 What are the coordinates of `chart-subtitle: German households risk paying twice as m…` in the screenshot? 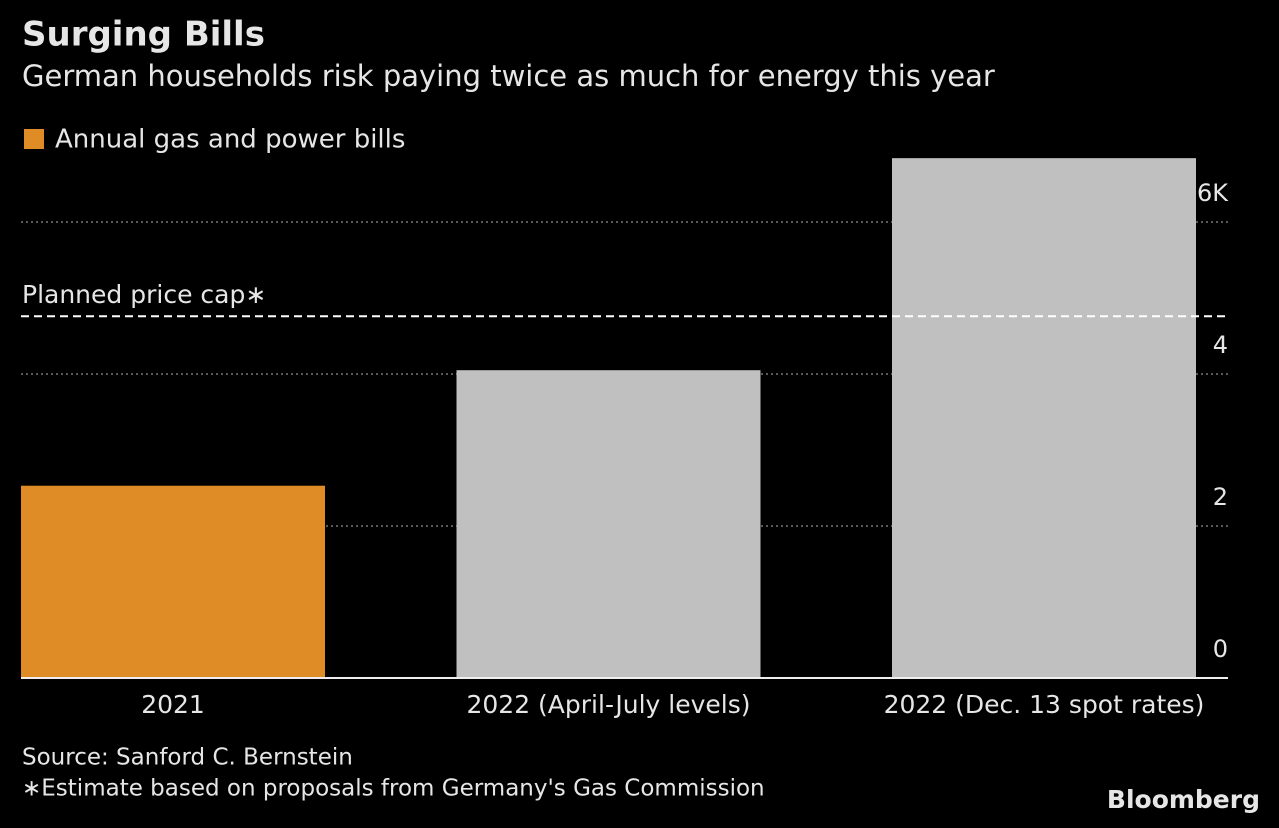 It's located at (508, 76).